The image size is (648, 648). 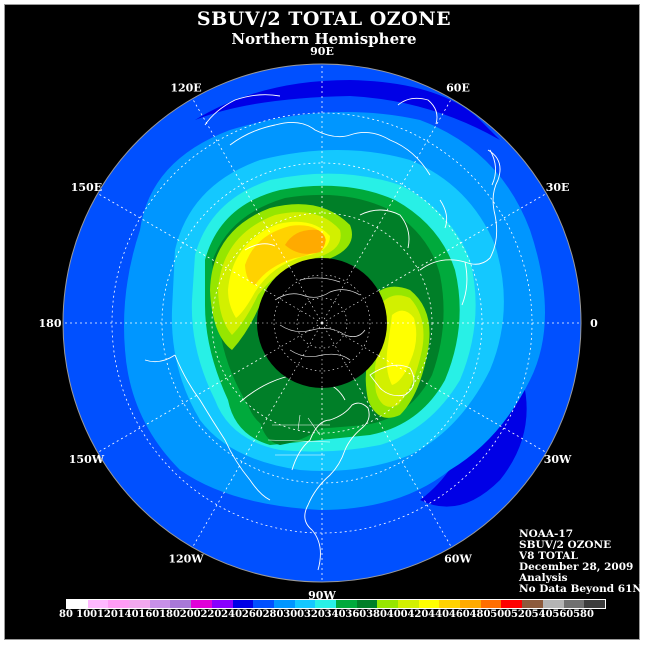 I want to click on pole-latitude-circle, so click(x=322, y=323).